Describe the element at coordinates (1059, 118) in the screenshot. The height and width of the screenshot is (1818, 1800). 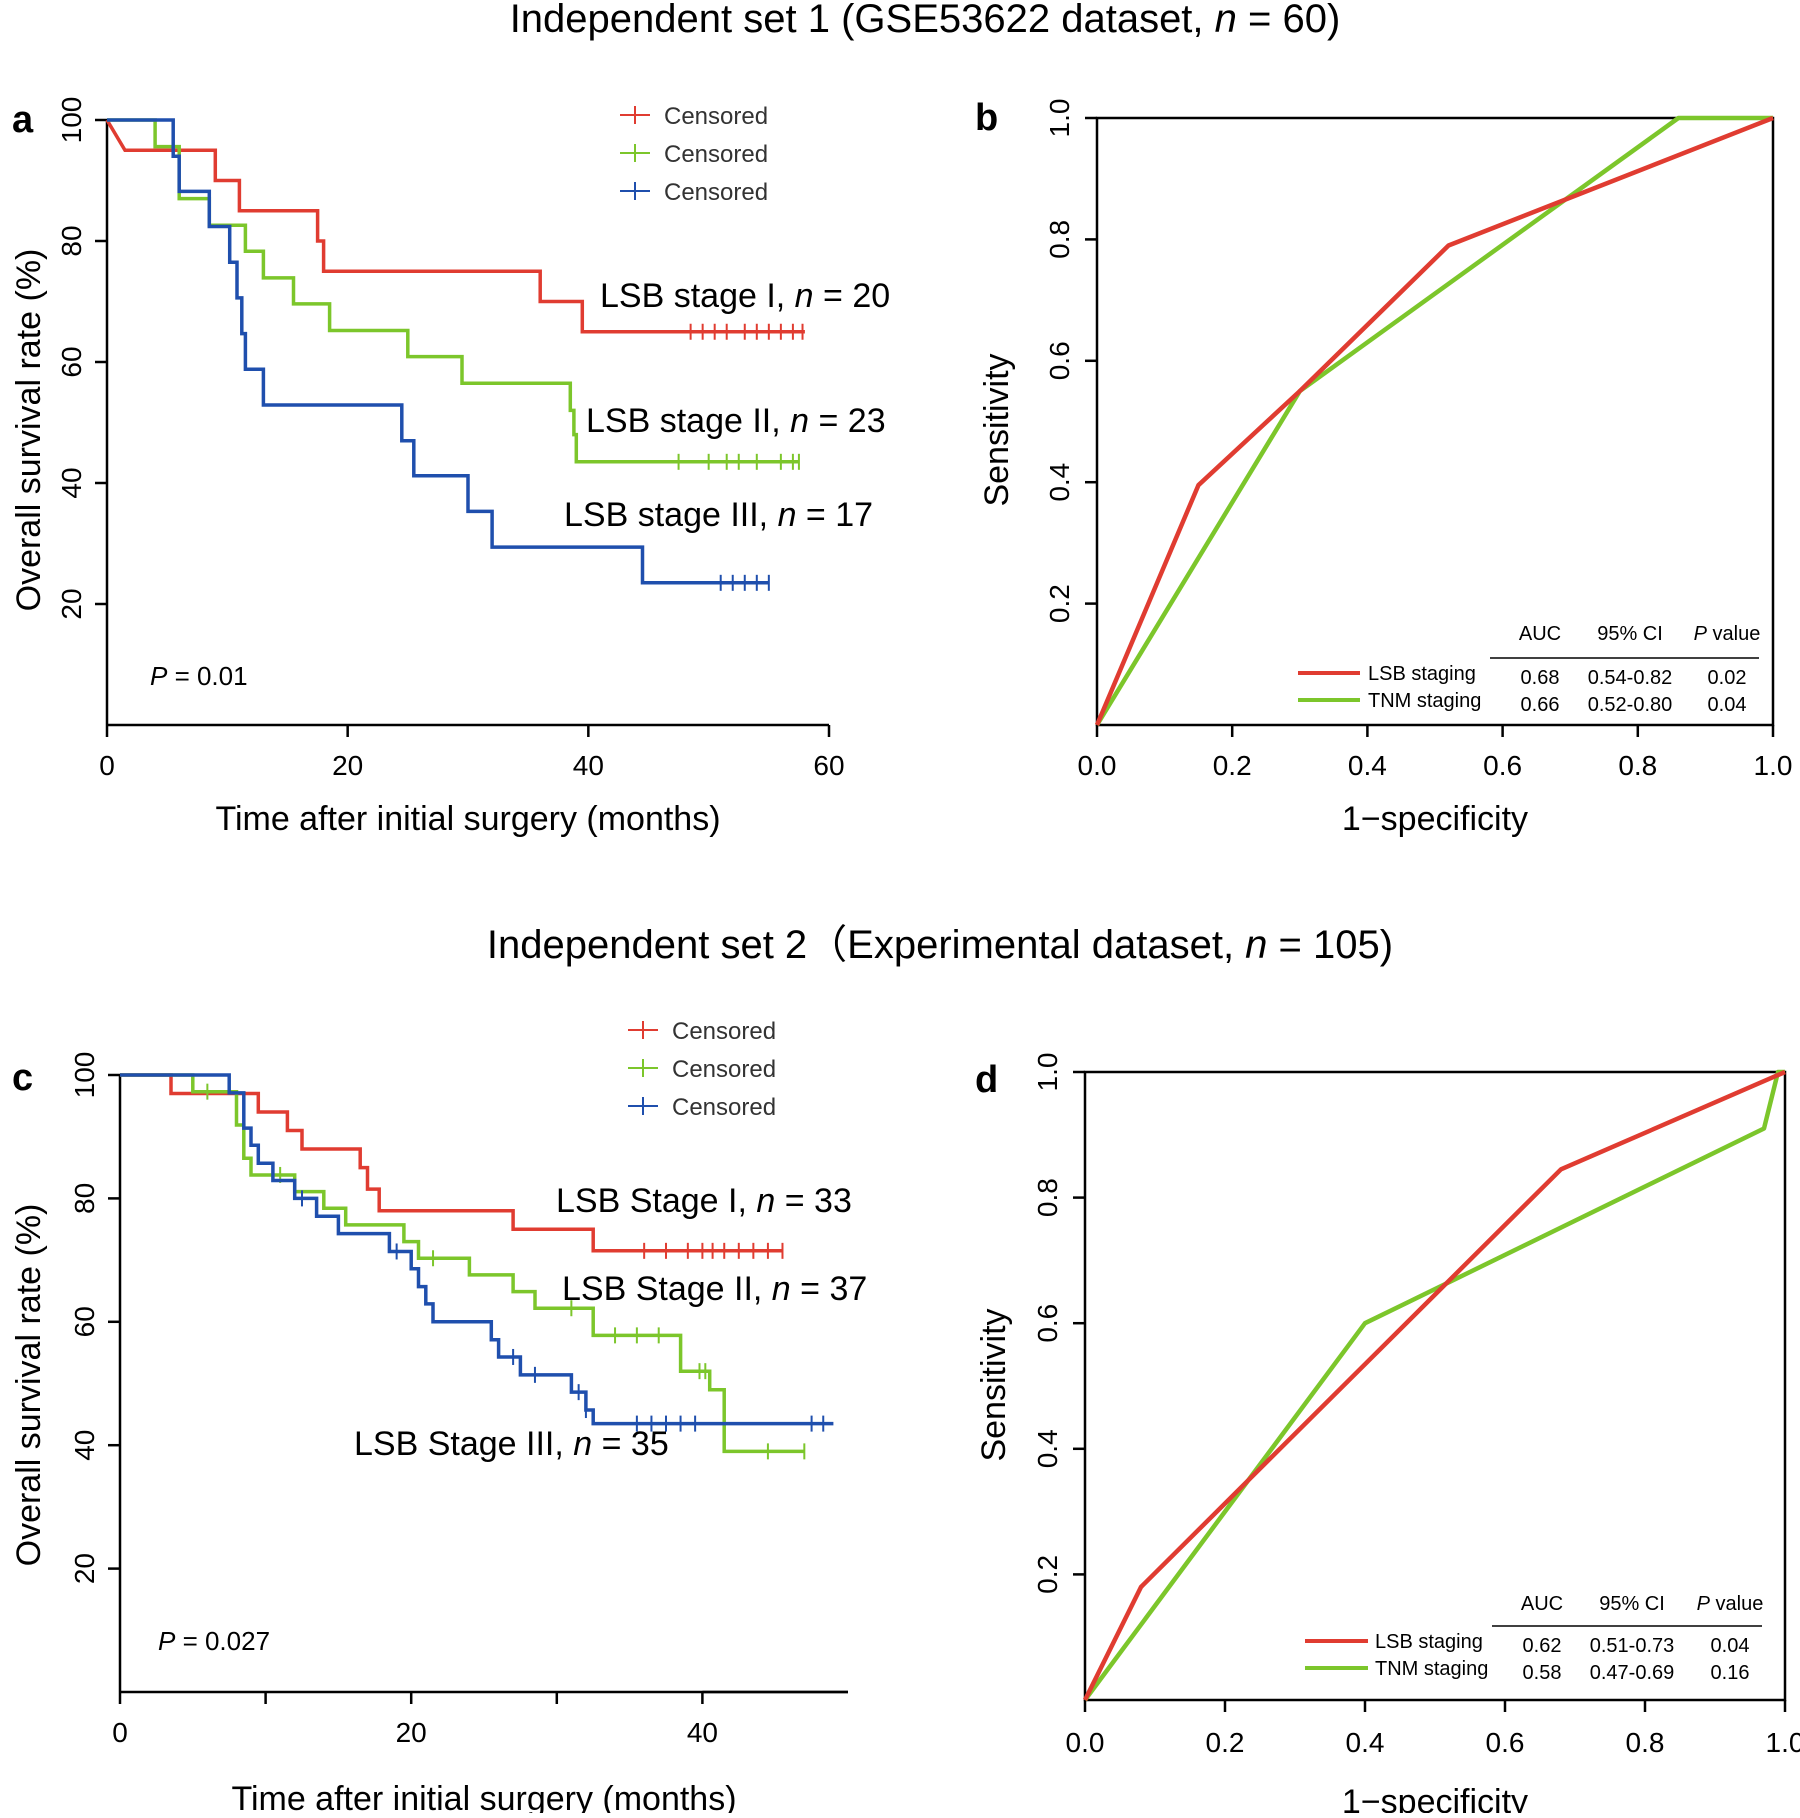
I see `y-tick-label: 1.0` at that location.